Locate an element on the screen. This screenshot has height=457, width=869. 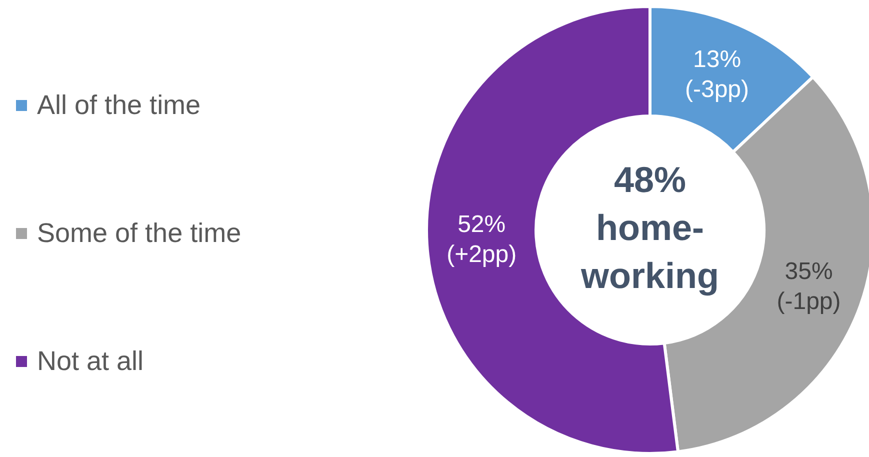
legend-label: Some of the time is located at coordinates (139, 233).